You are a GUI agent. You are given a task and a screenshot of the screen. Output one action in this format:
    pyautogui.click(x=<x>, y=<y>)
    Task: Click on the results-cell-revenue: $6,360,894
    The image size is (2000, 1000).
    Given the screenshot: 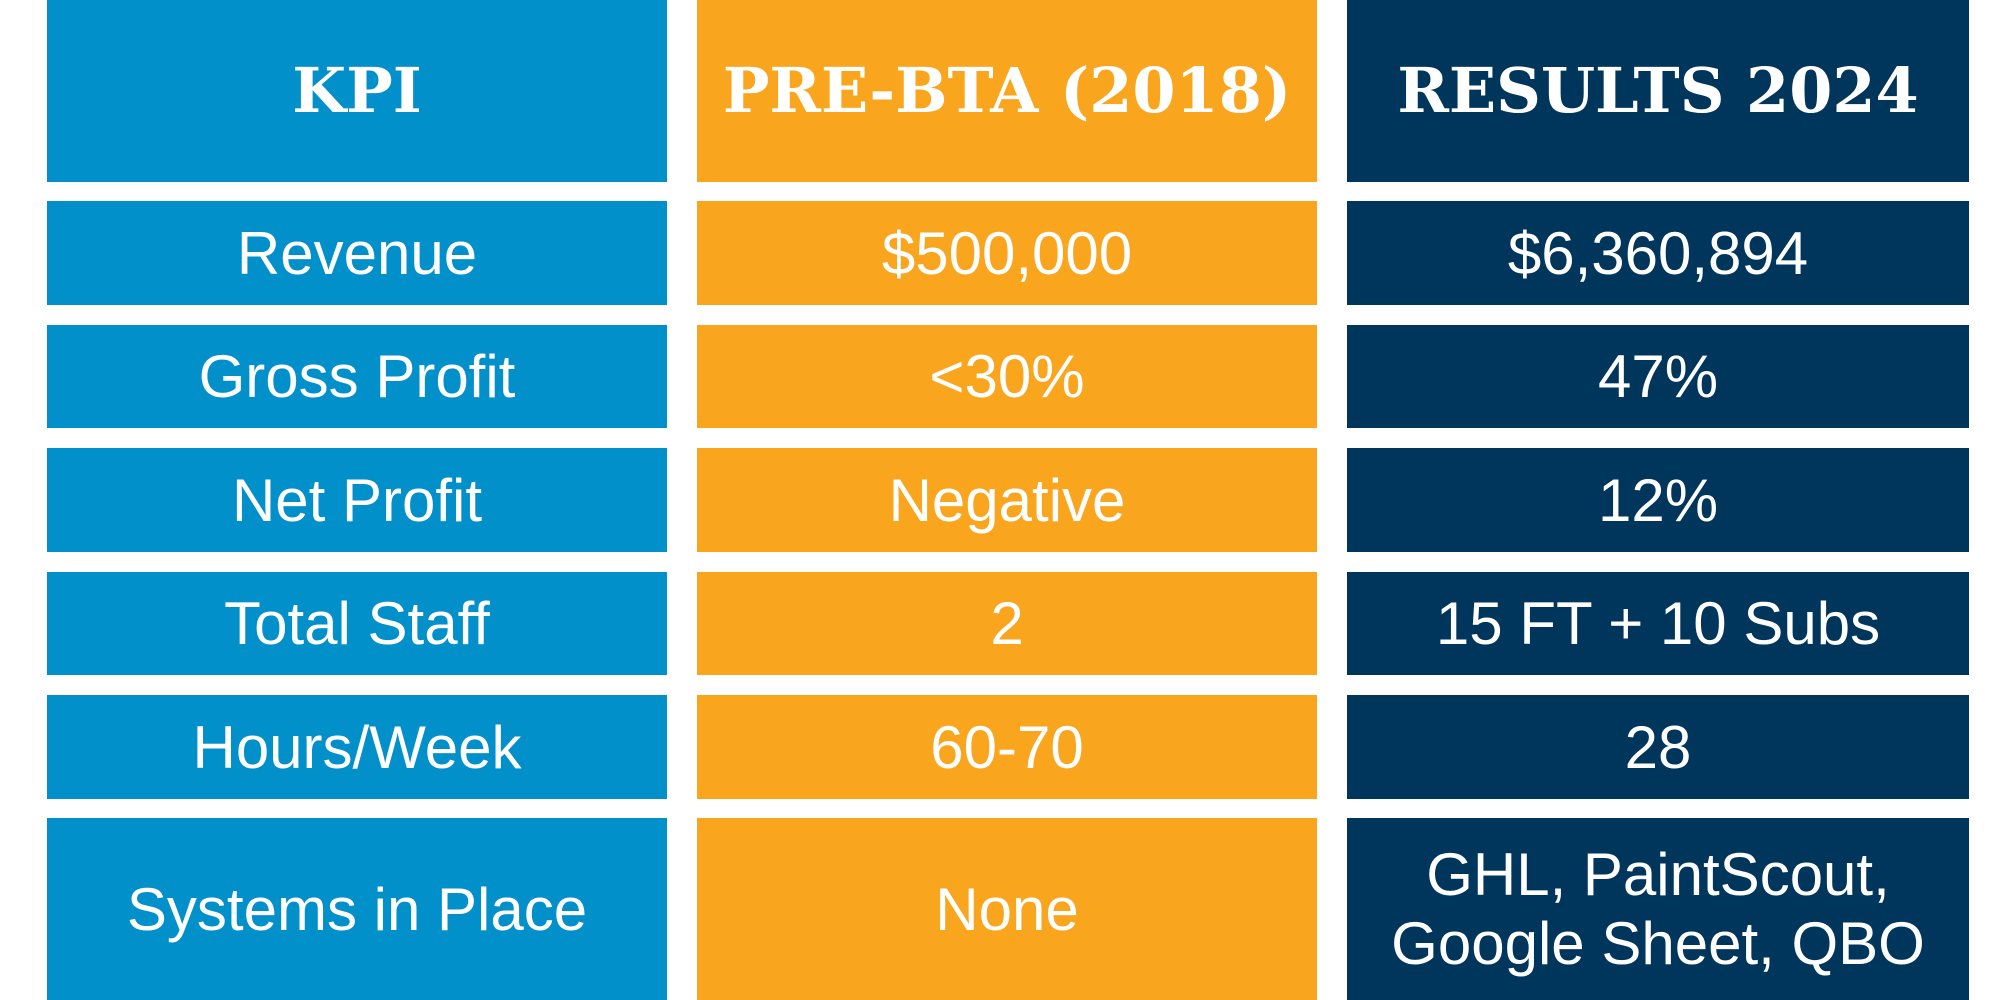 What is the action you would take?
    pyautogui.click(x=1658, y=253)
    